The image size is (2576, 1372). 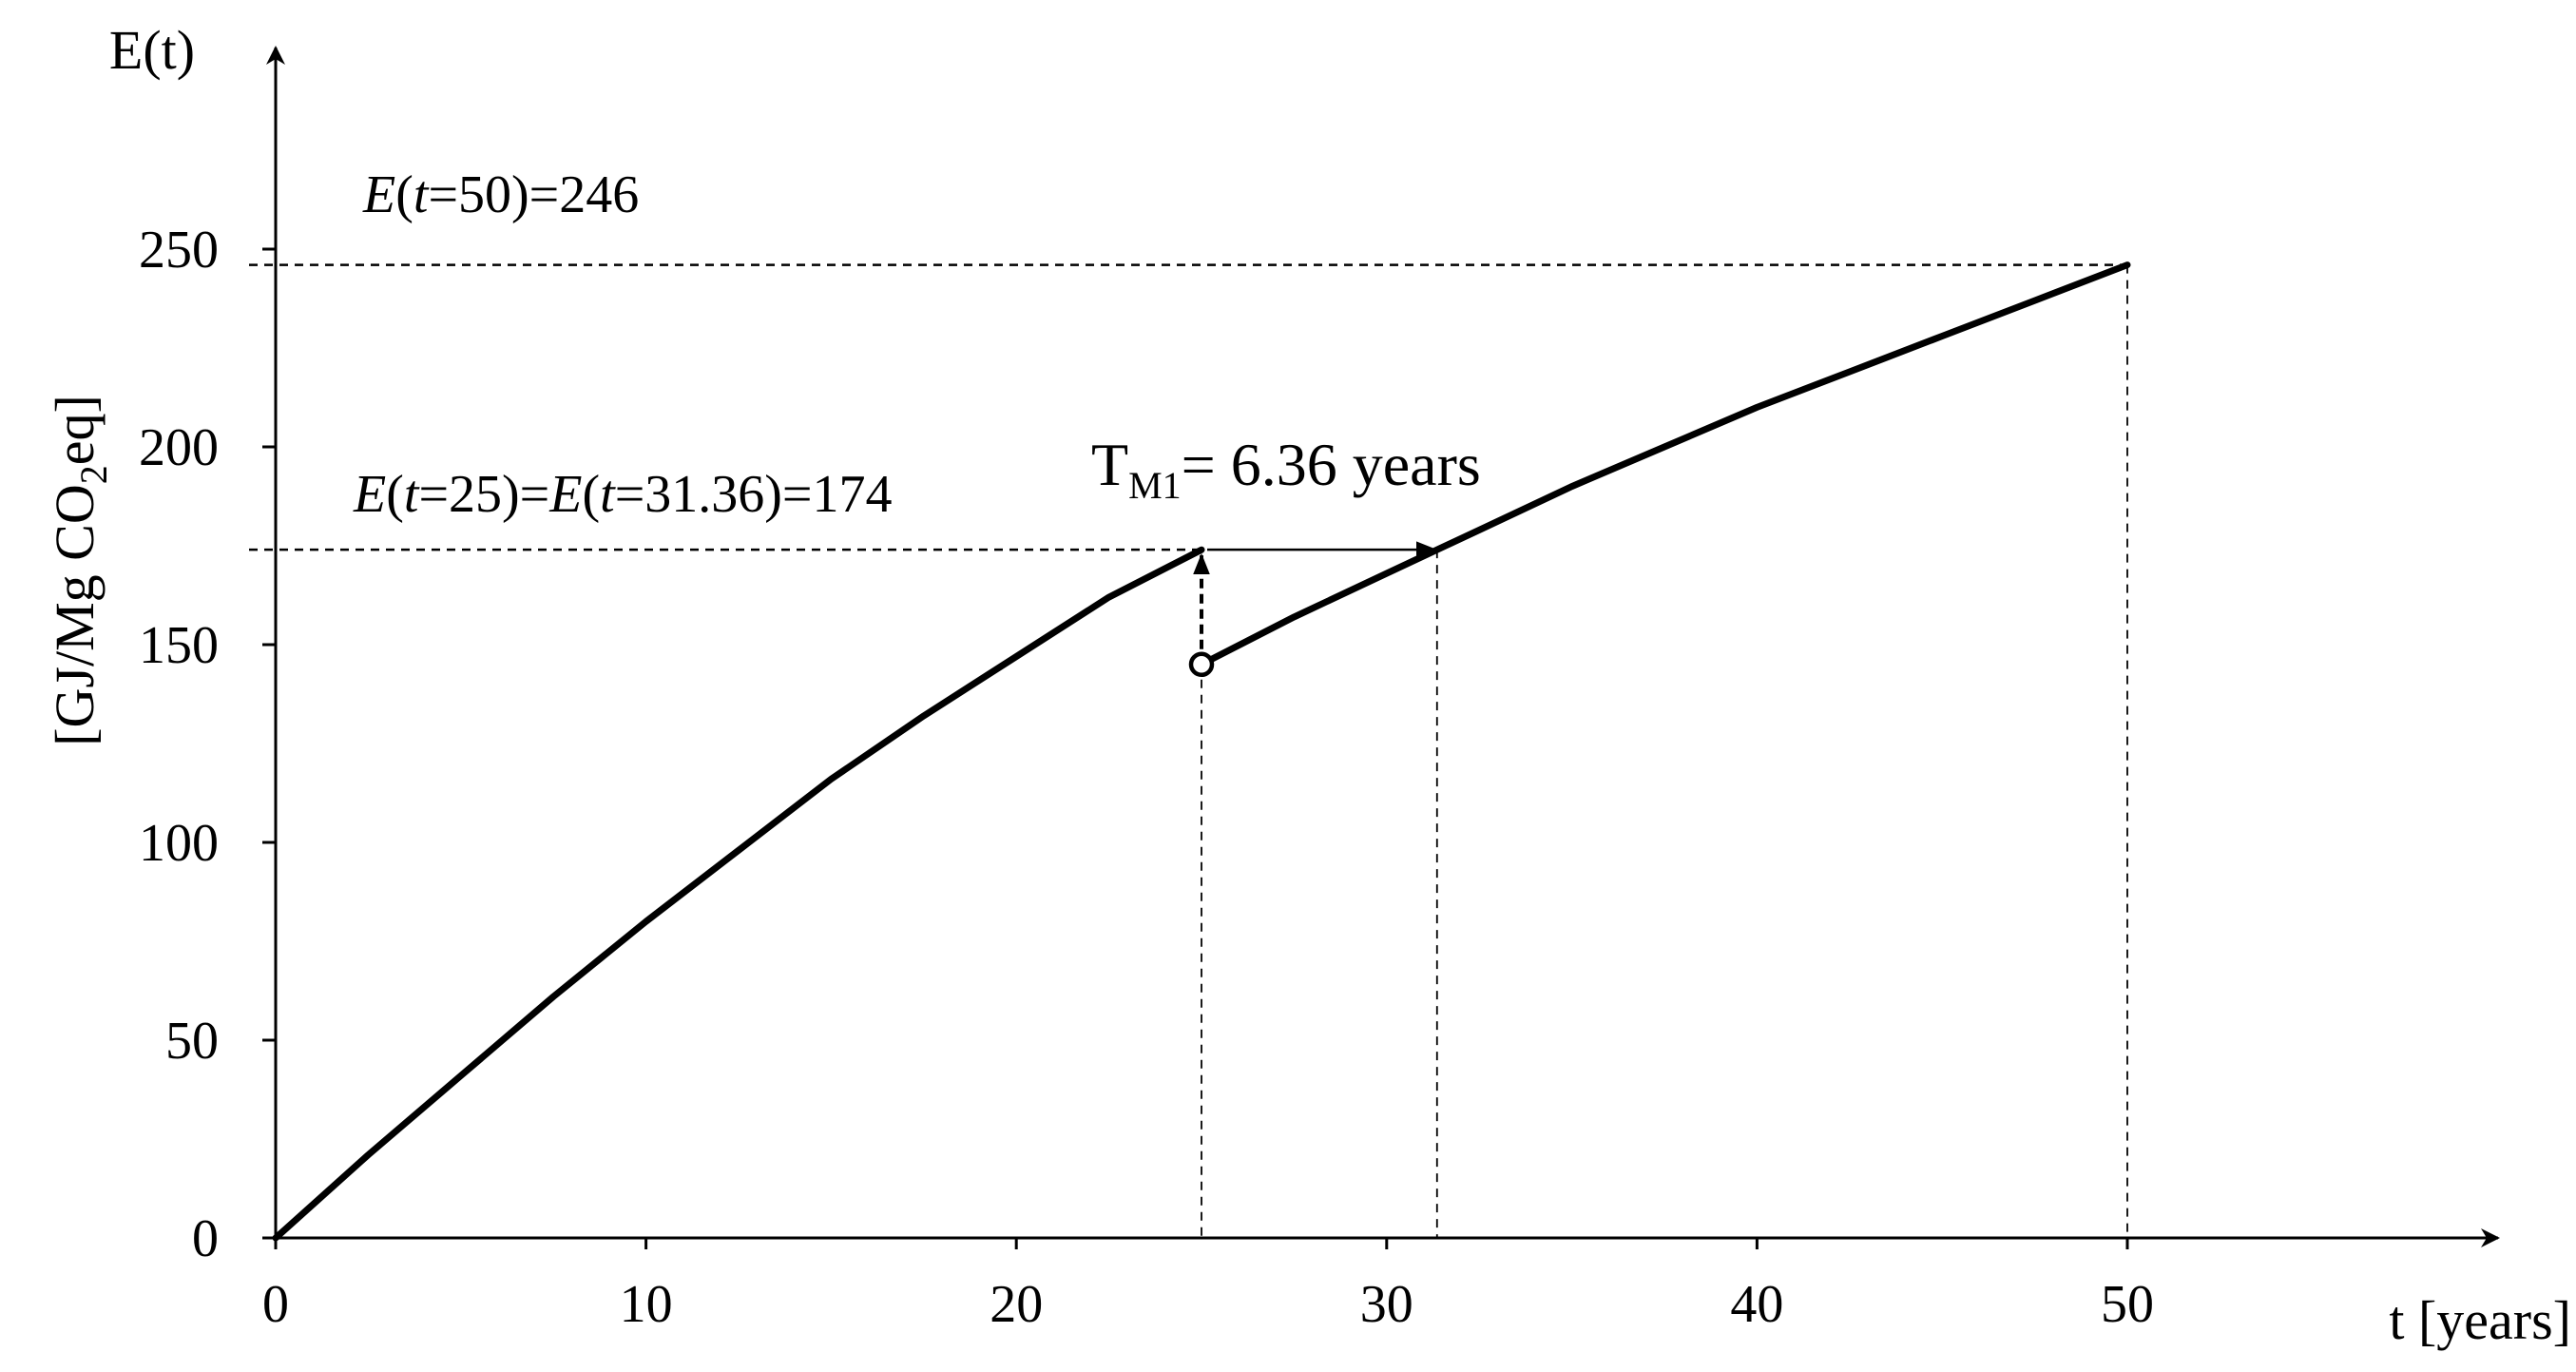 What do you see at coordinates (179, 843) in the screenshot?
I see `y-tick-label: 100` at bounding box center [179, 843].